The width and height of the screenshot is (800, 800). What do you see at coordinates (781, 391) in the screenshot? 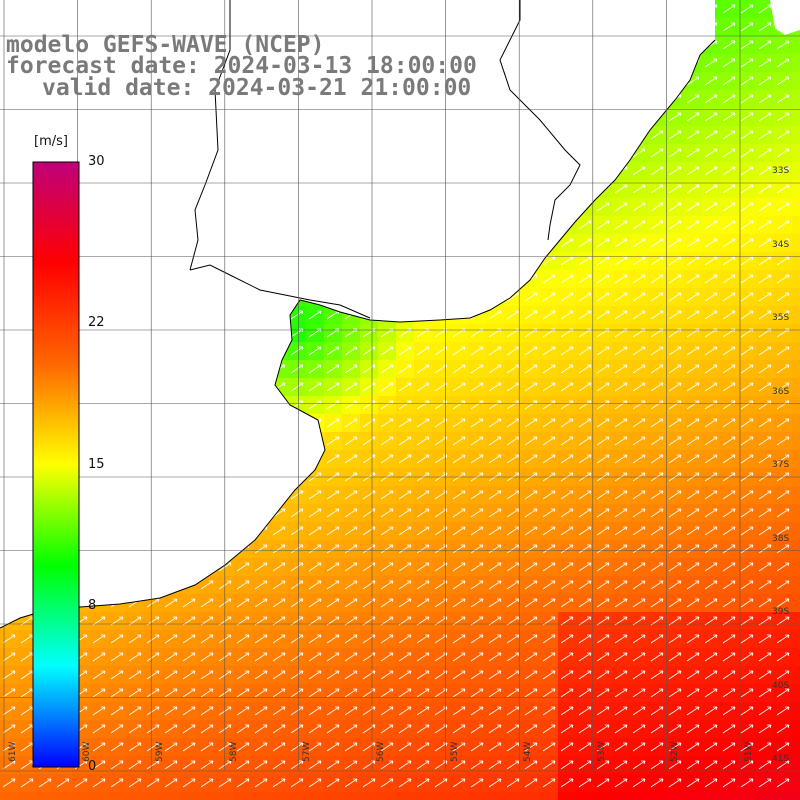
I see `latitude-label: 36S` at bounding box center [781, 391].